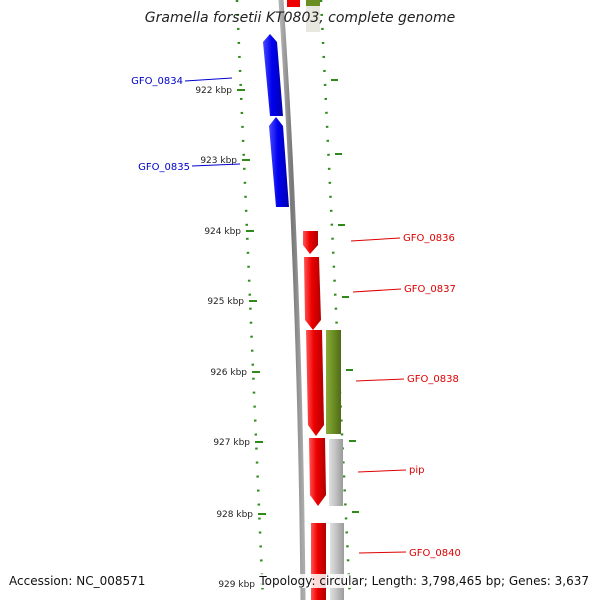  I want to click on gene-label-pip: pip, so click(416, 470).